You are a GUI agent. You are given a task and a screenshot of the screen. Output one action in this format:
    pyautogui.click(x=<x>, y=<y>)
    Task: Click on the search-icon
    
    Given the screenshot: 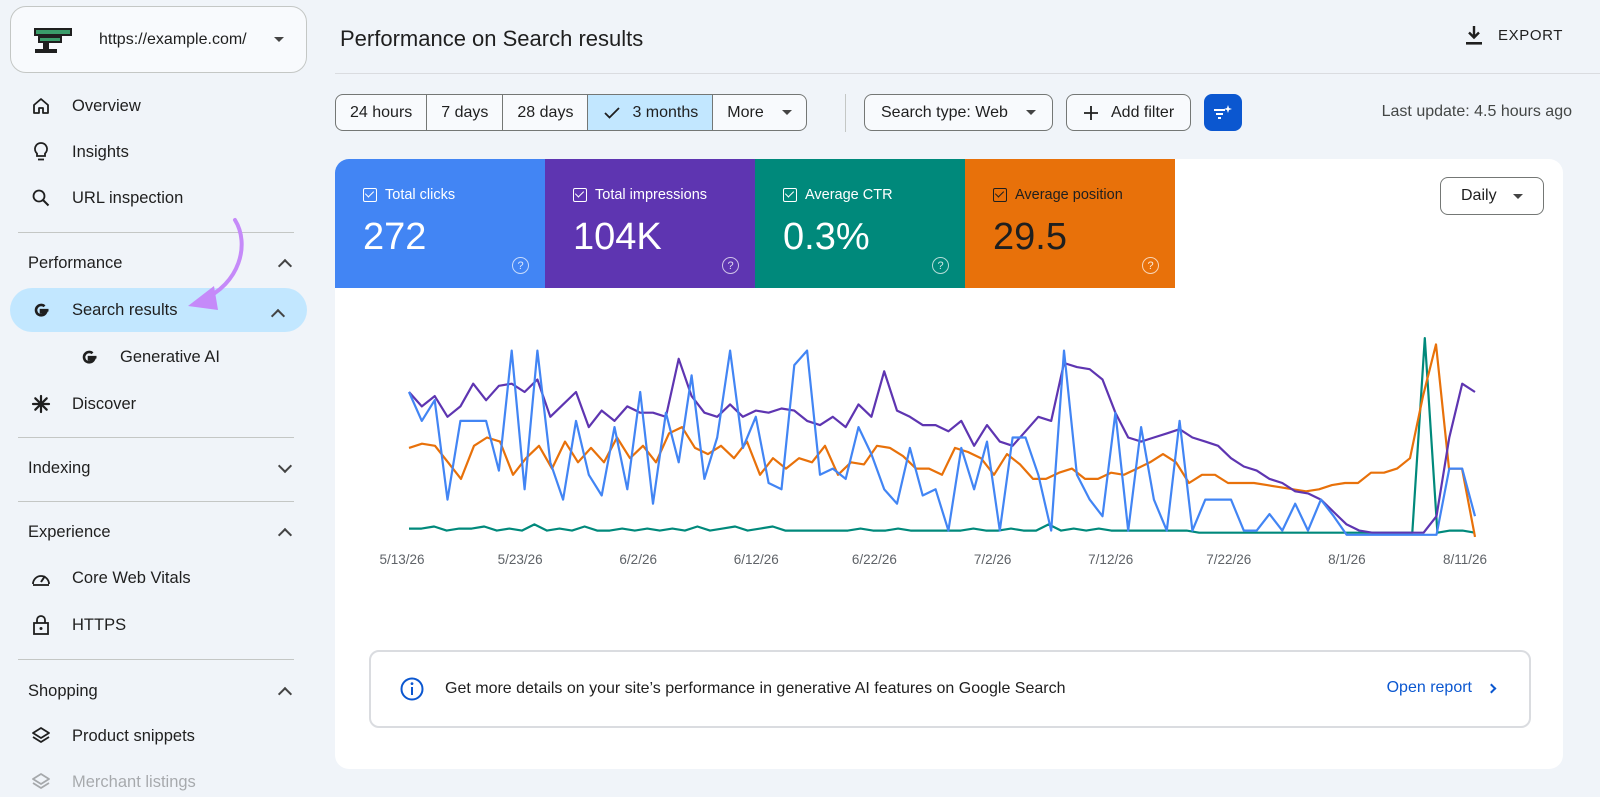 What is the action you would take?
    pyautogui.click(x=41, y=198)
    